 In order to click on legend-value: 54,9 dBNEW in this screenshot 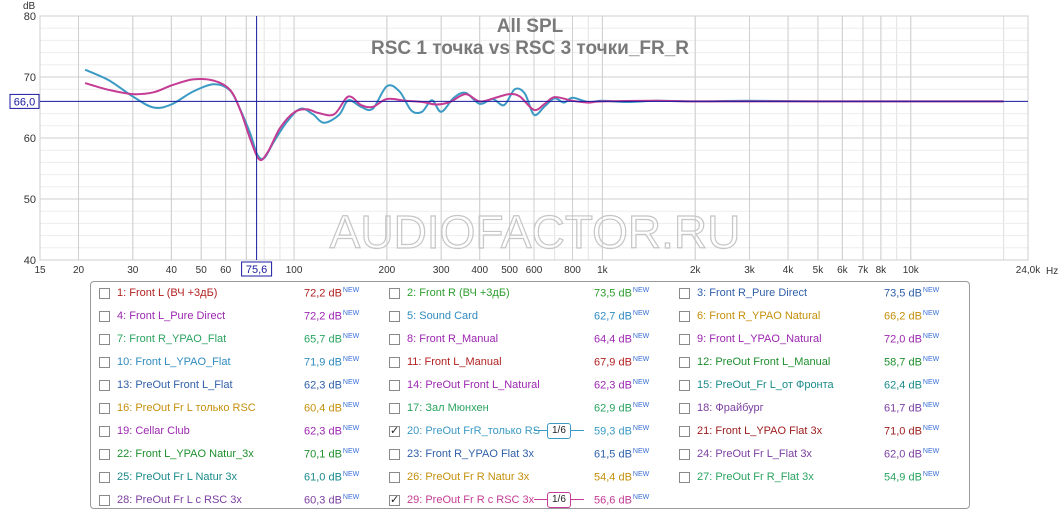, I will do `click(912, 477)`.